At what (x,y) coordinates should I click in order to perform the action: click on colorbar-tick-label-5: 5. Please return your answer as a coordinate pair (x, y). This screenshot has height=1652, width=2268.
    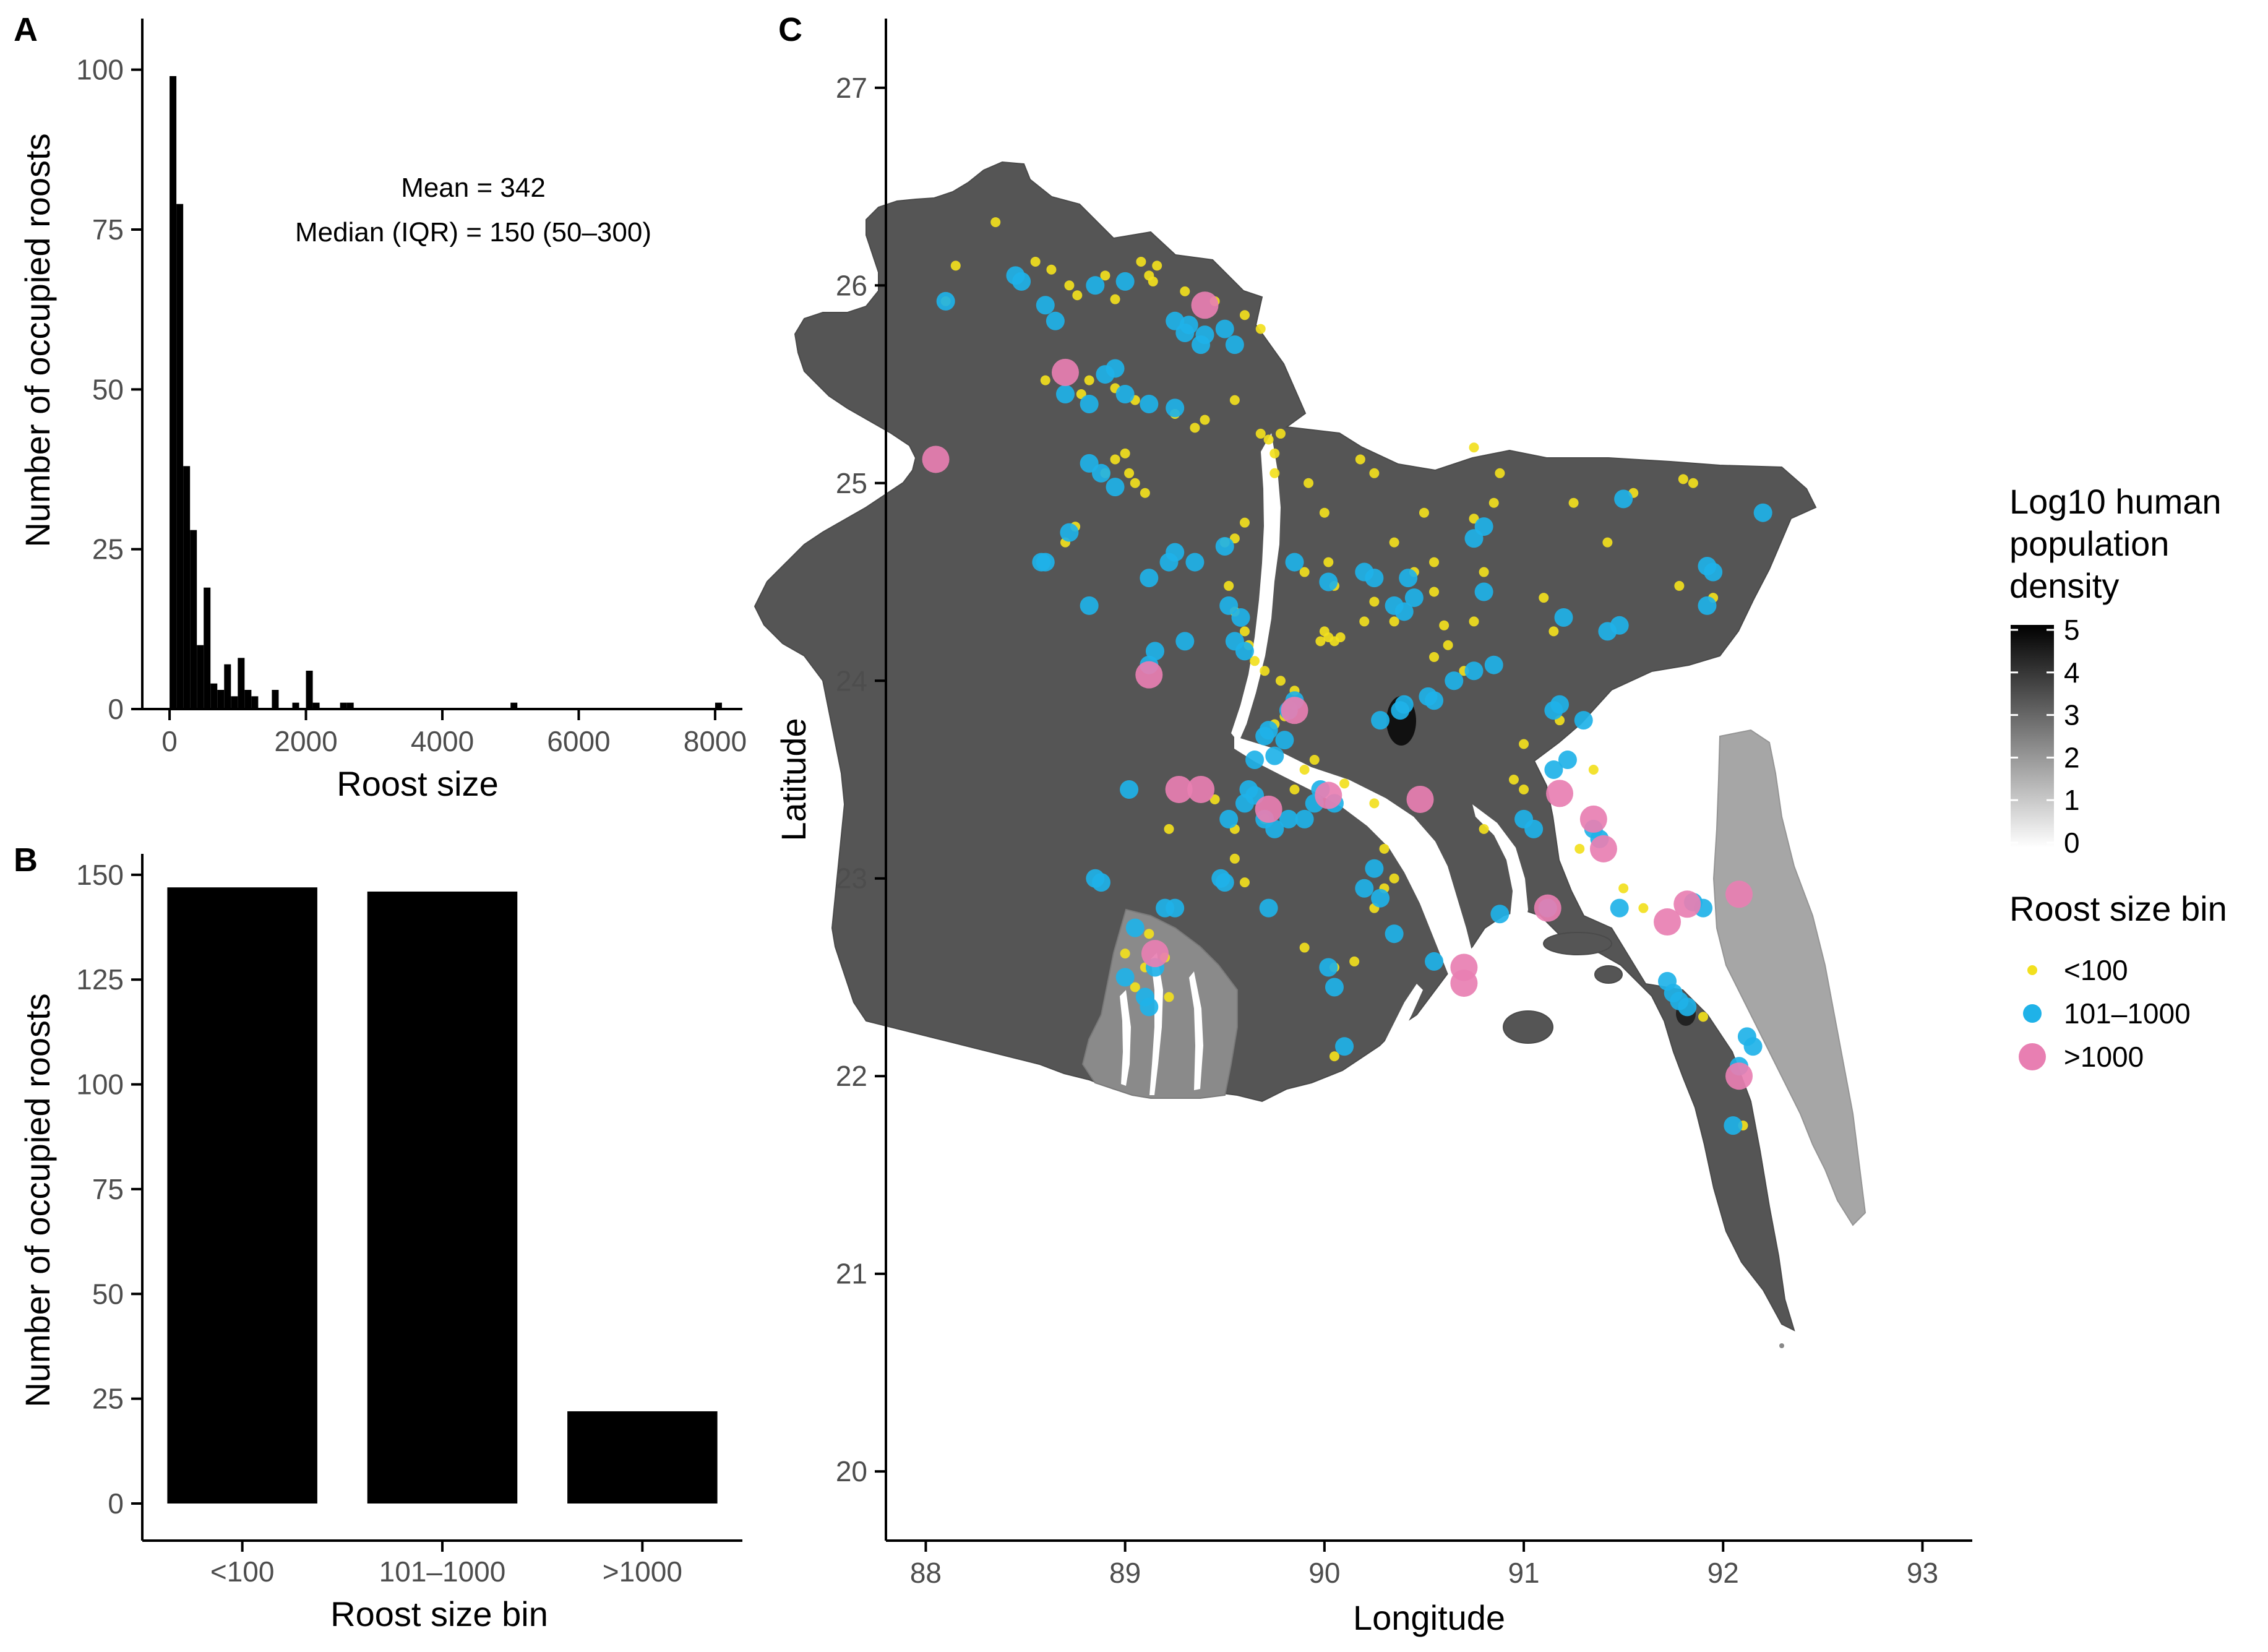
    Looking at the image, I should click on (2072, 630).